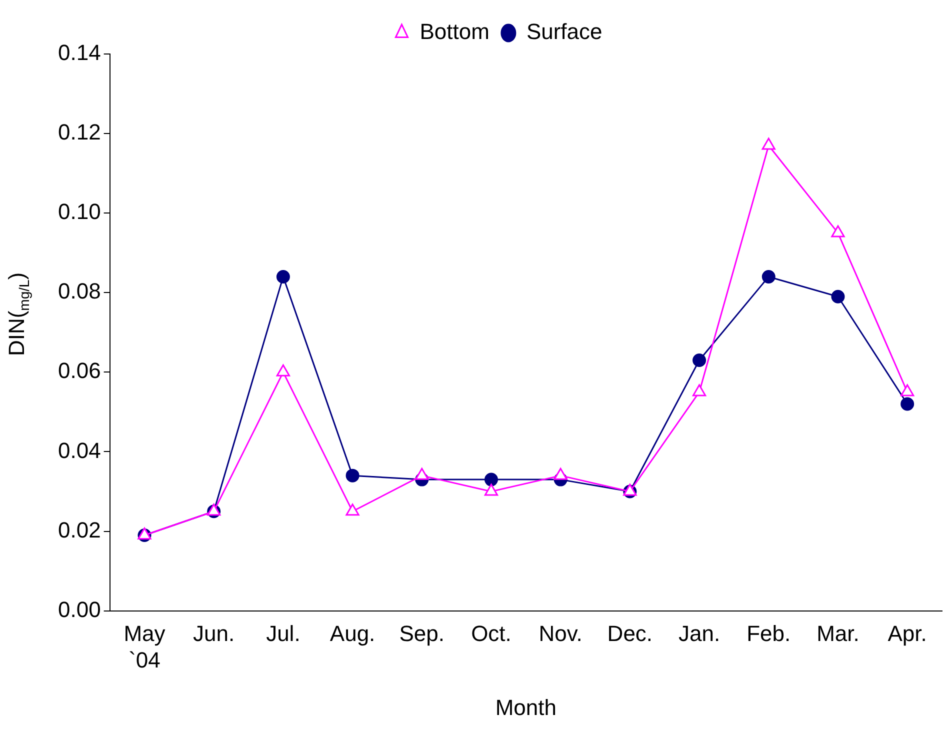 The image size is (952, 731). I want to click on x-axis-title: Month, so click(525, 707).